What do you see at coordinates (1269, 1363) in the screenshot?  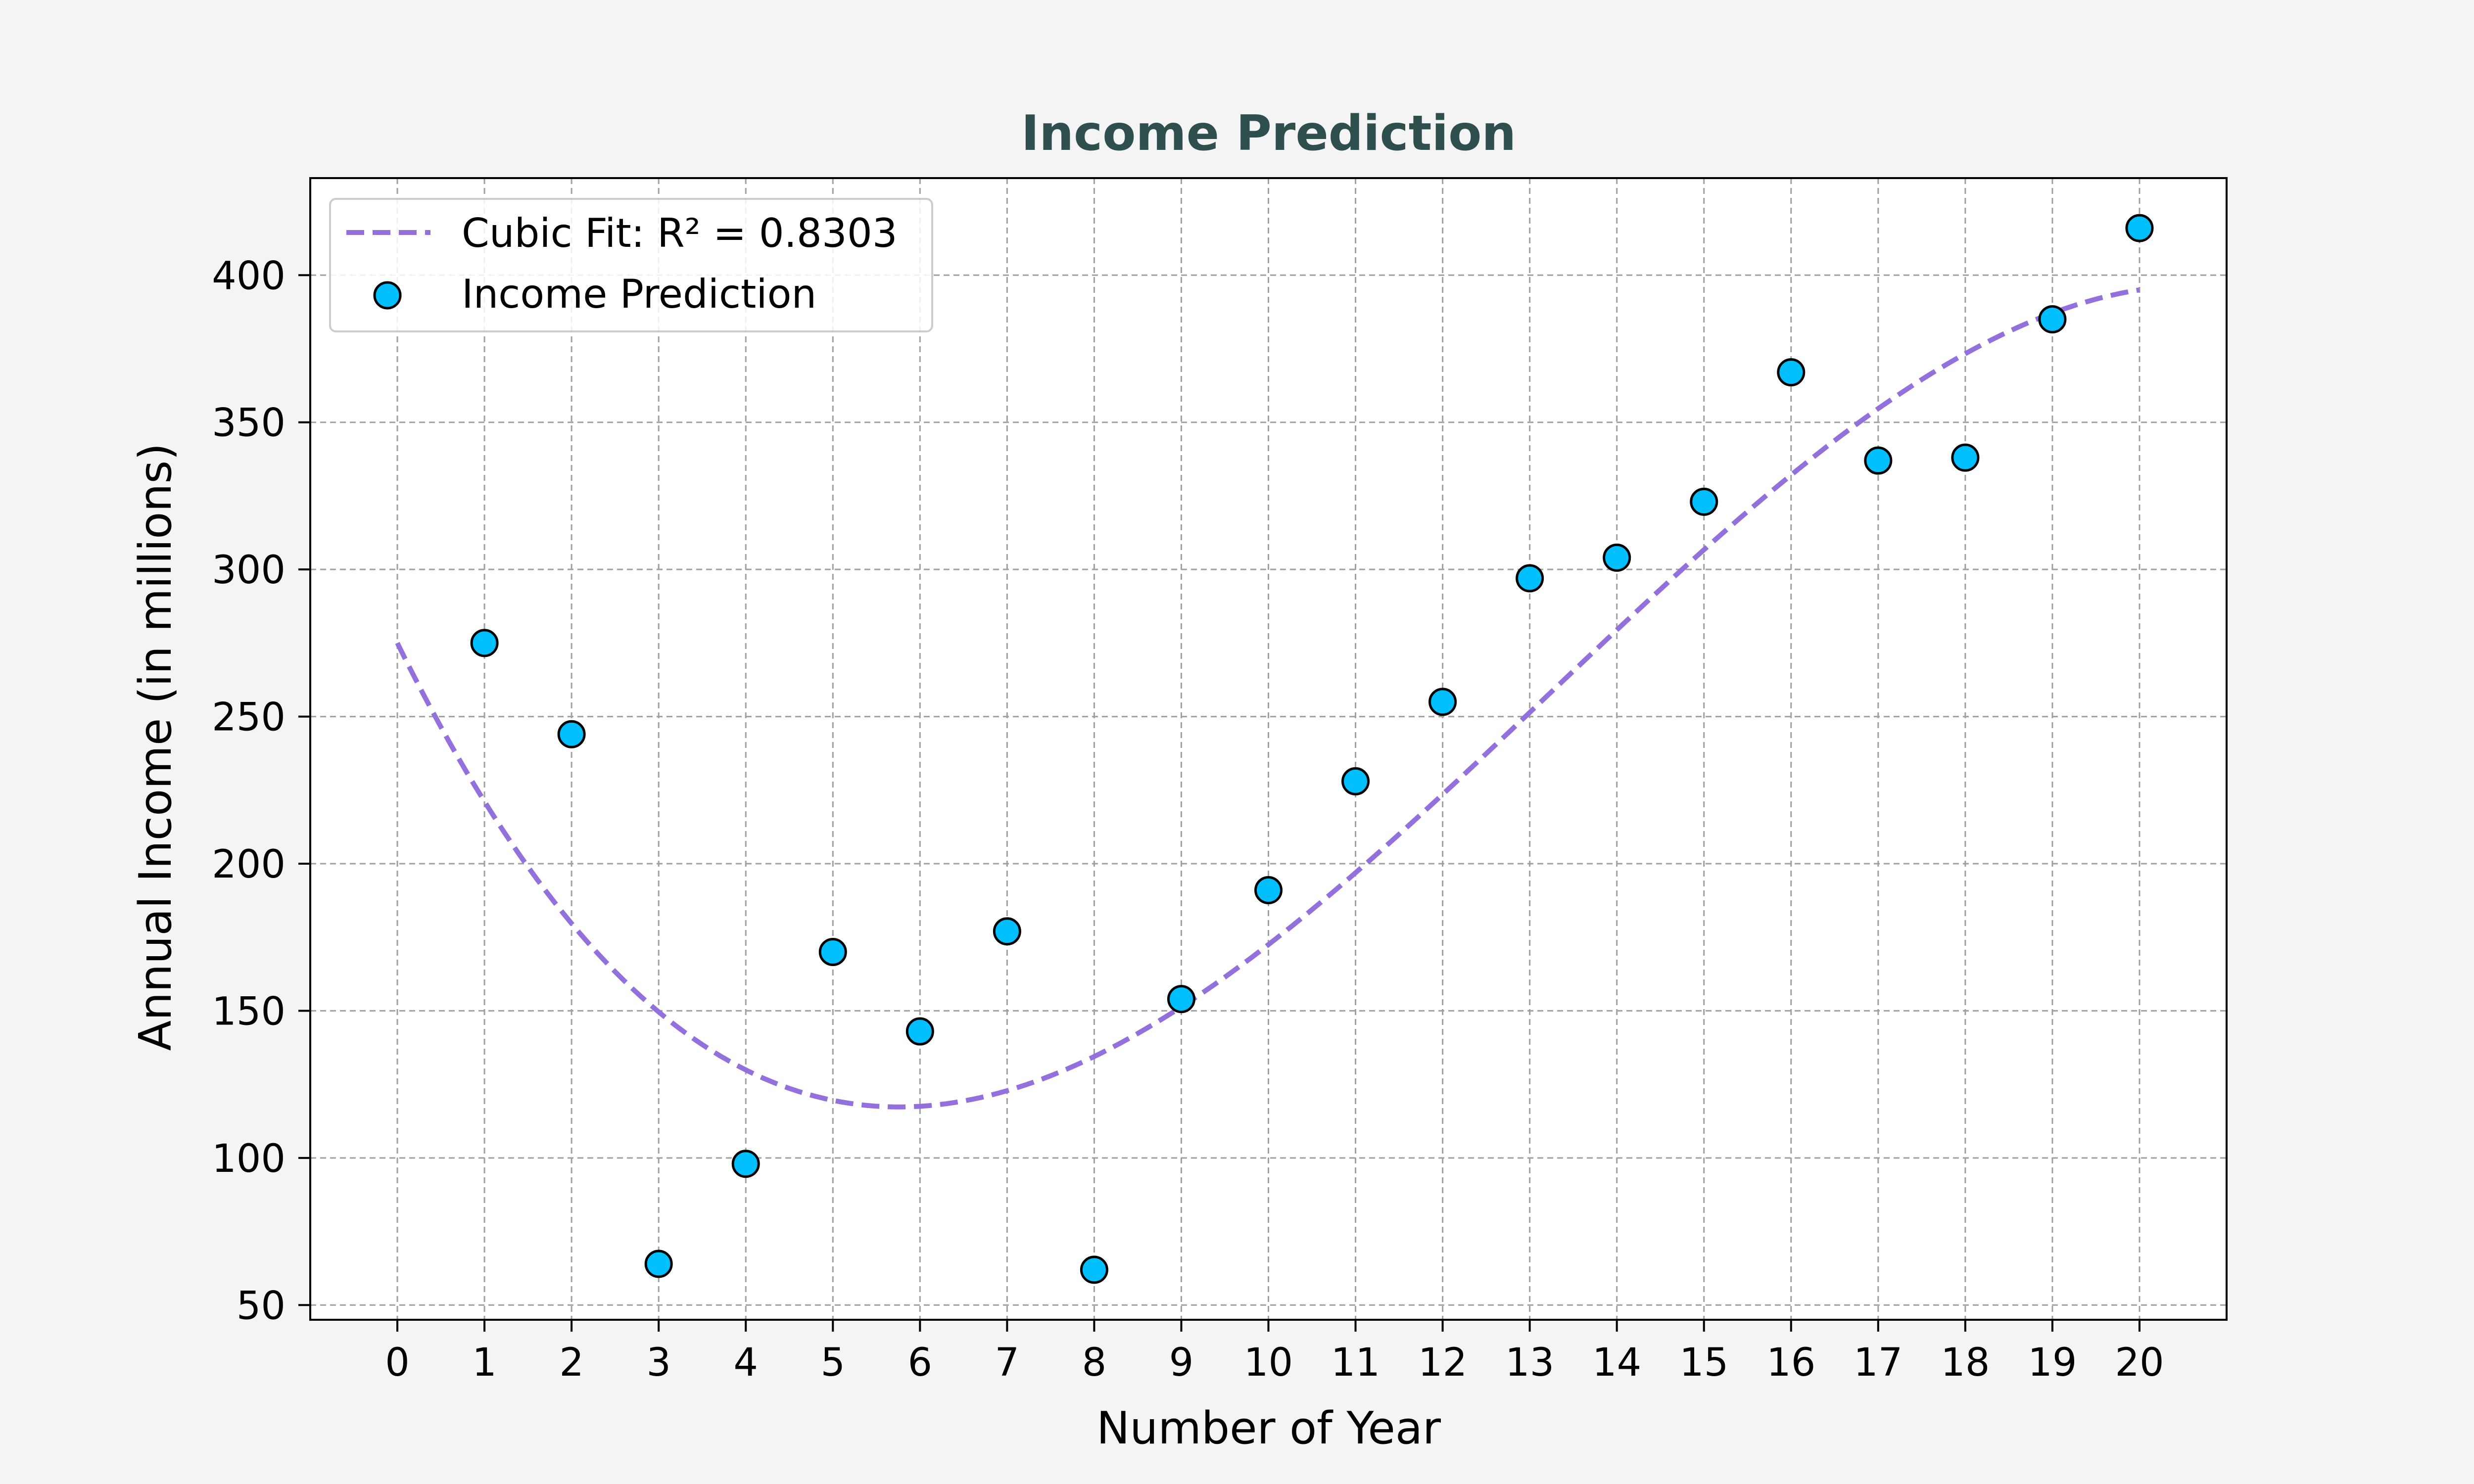 I see `x-tick-label-10: 10` at bounding box center [1269, 1363].